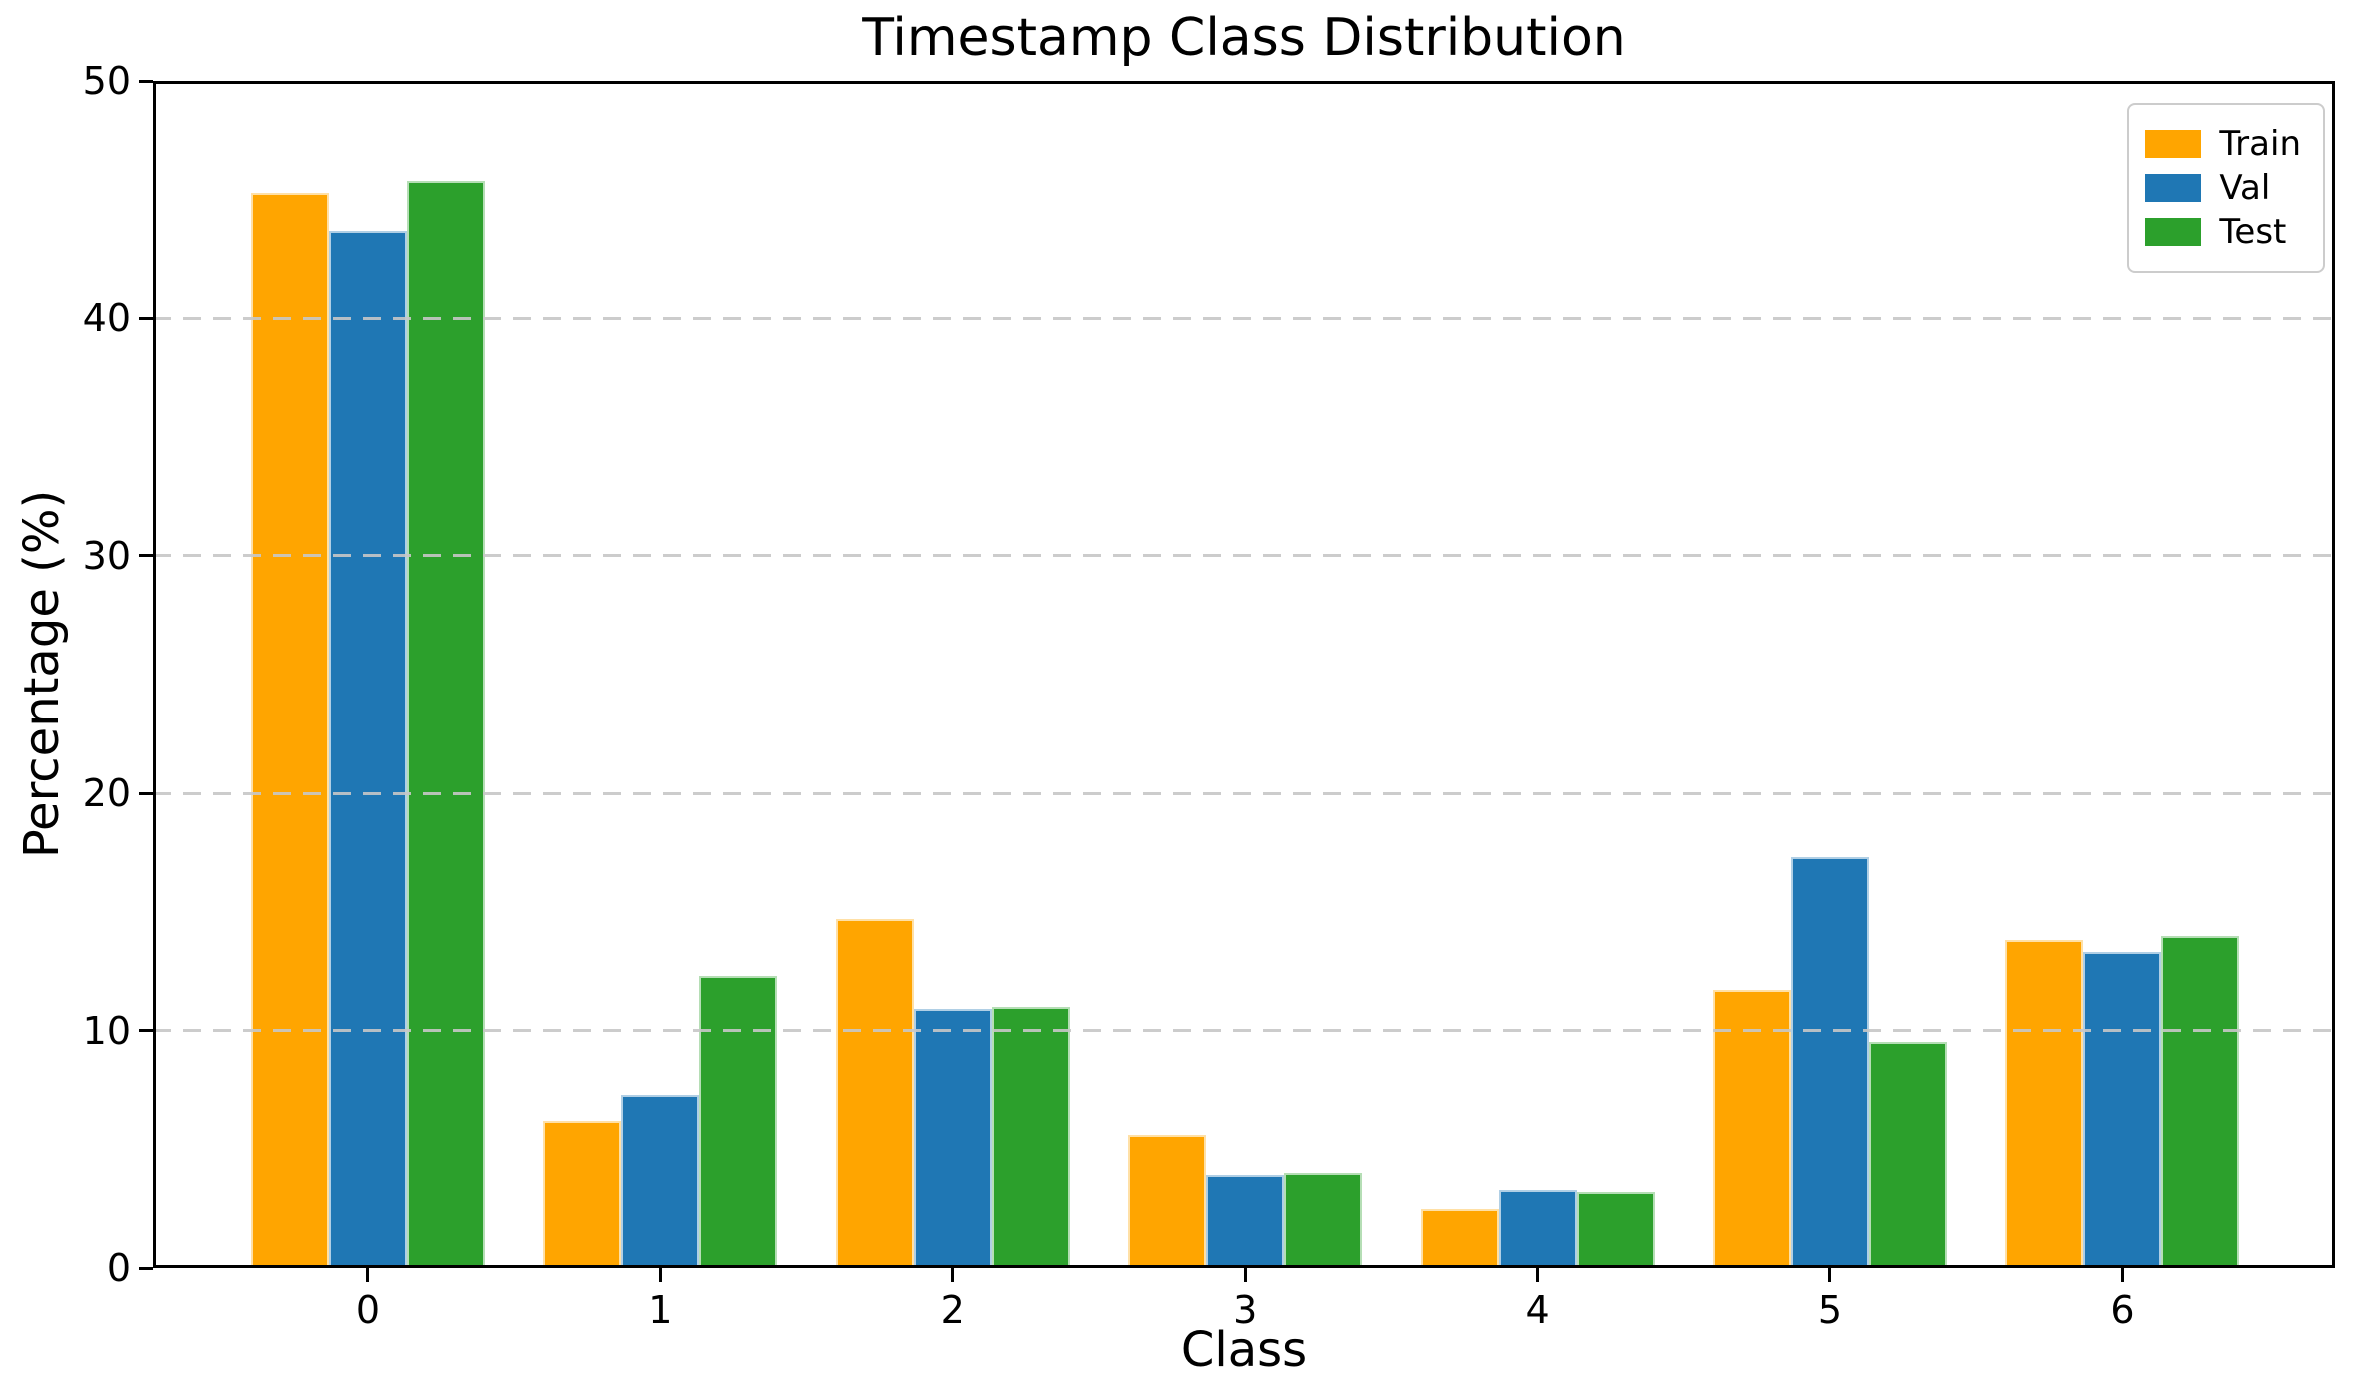 This screenshot has width=2372, height=1394. I want to click on bar-test-class4, so click(1615, 1230).